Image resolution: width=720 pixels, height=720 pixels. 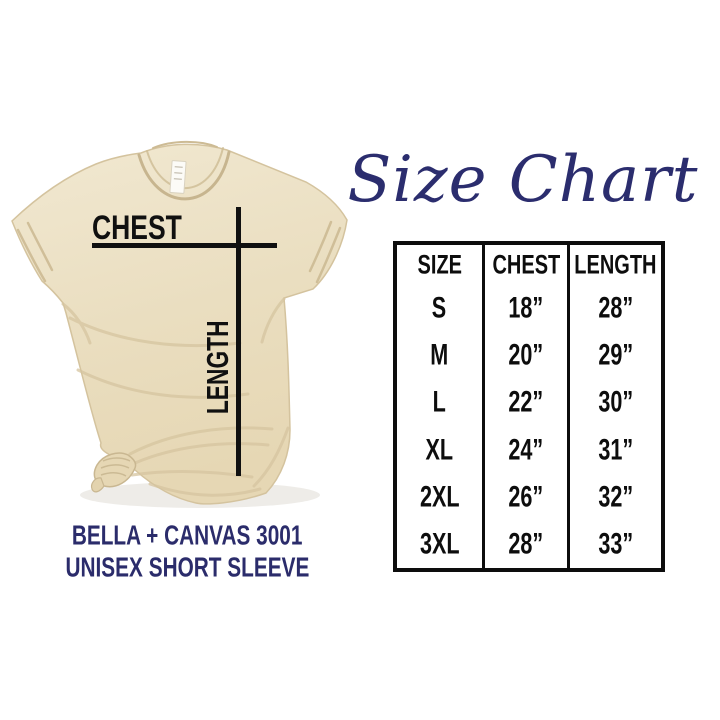 I want to click on size-table-header-chest: CHEST, so click(x=526, y=265).